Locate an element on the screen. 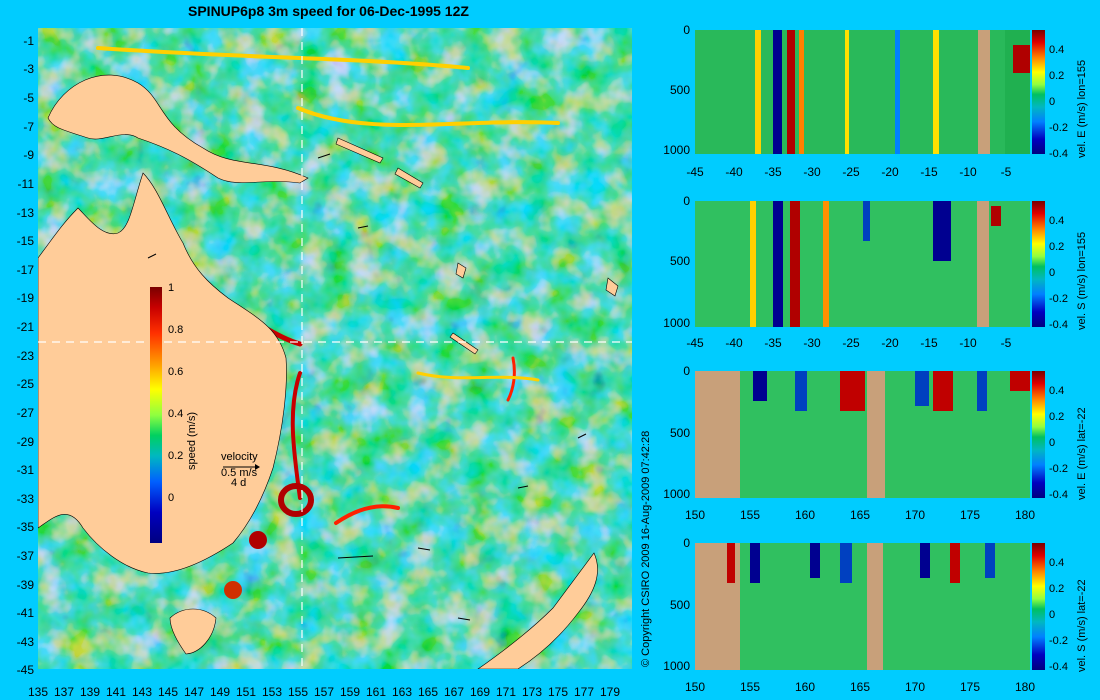  lon-label: 137 is located at coordinates (64, 692).